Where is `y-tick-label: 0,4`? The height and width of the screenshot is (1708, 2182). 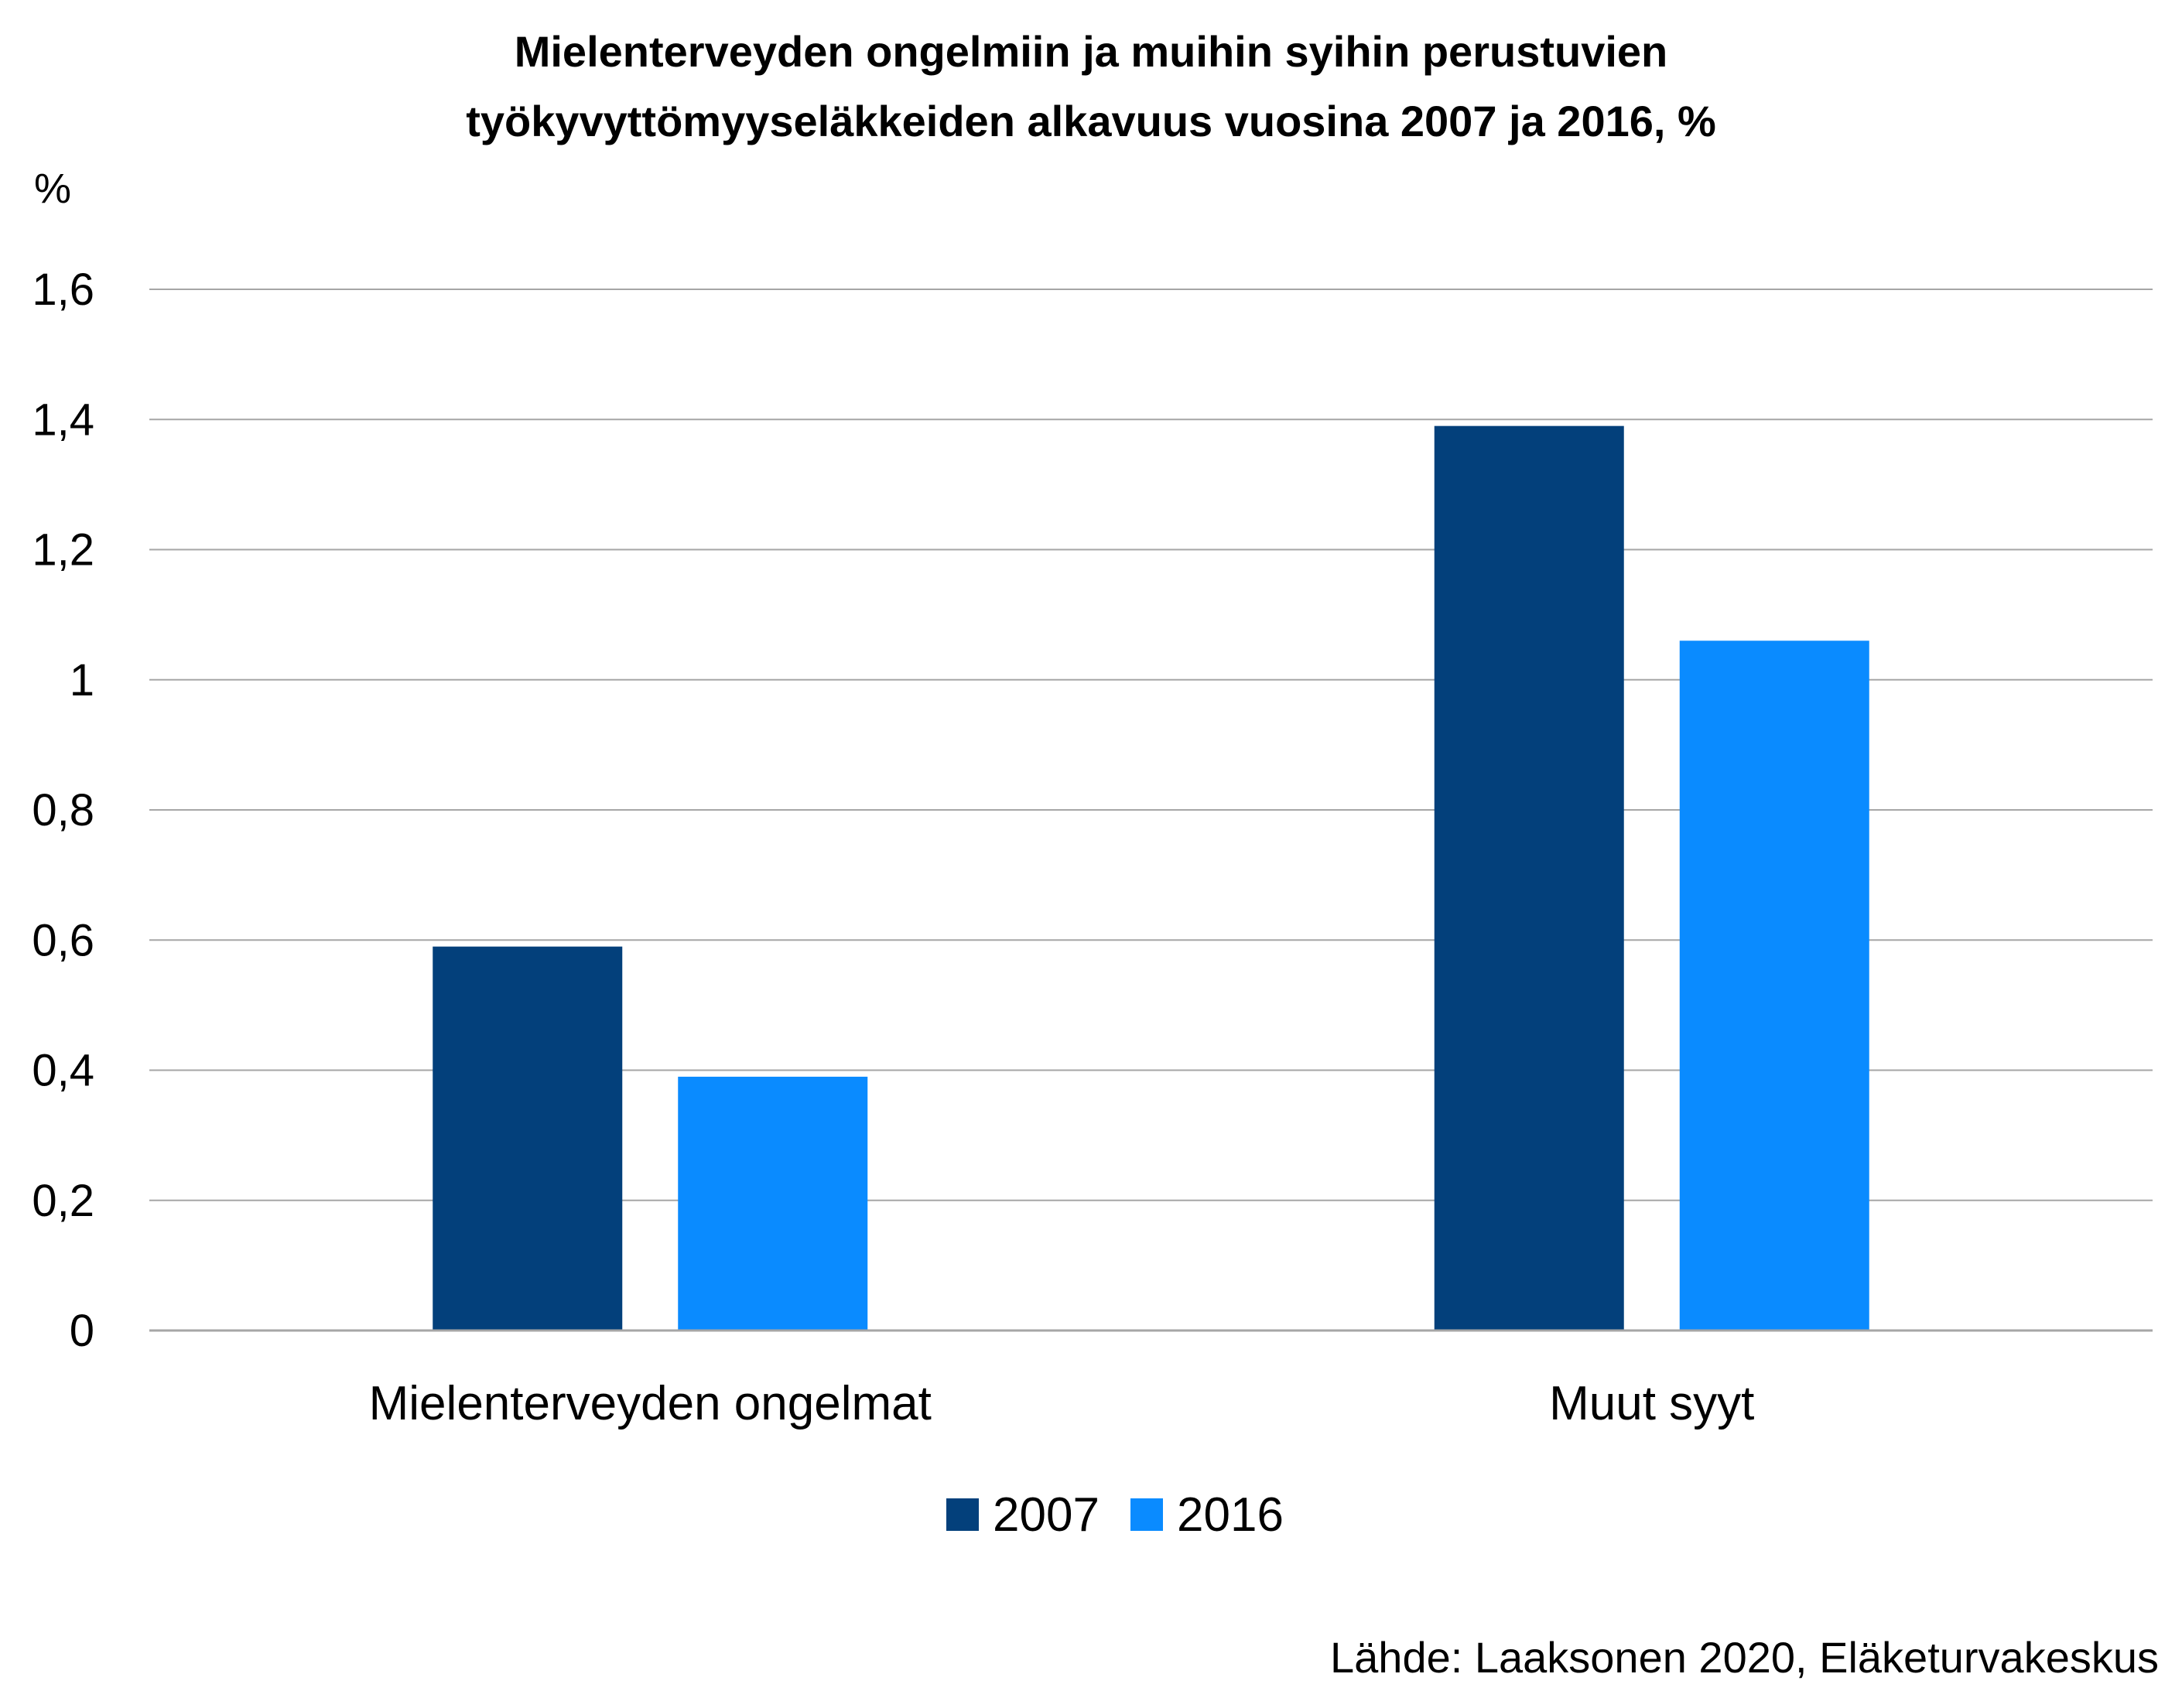 y-tick-label: 0,4 is located at coordinates (63, 1071).